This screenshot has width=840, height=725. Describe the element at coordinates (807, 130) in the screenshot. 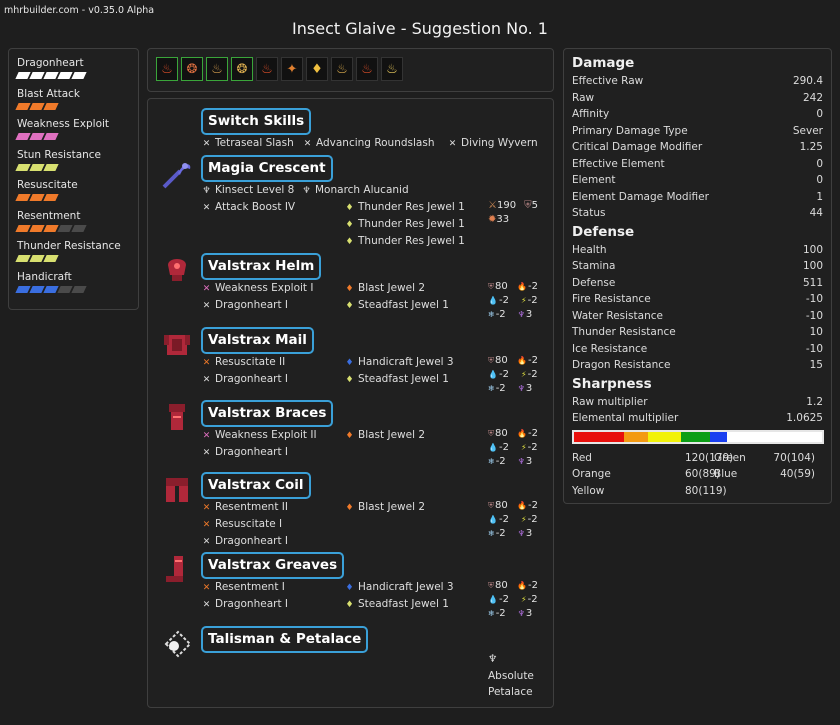

I see `stat-value: Sever` at that location.